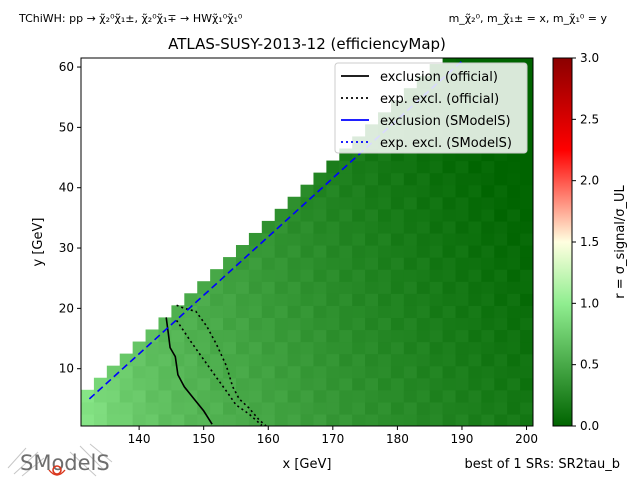 The width and height of the screenshot is (640, 480). Describe the element at coordinates (589, 181) in the screenshot. I see `colorbar-tick-label: 2.0` at that location.